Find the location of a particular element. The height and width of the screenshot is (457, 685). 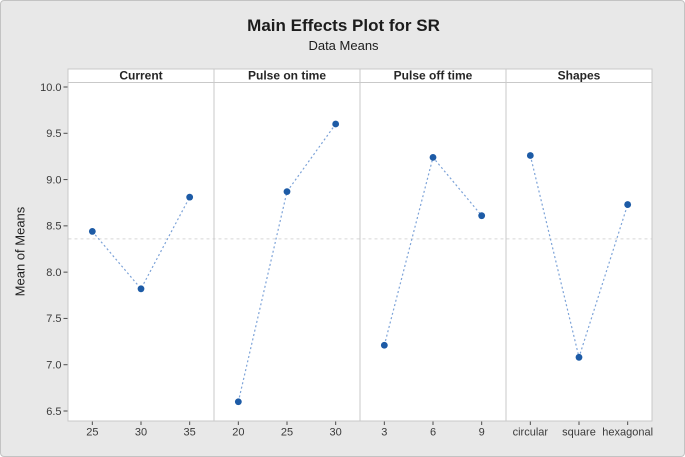

x-tick-label: square is located at coordinates (579, 433).